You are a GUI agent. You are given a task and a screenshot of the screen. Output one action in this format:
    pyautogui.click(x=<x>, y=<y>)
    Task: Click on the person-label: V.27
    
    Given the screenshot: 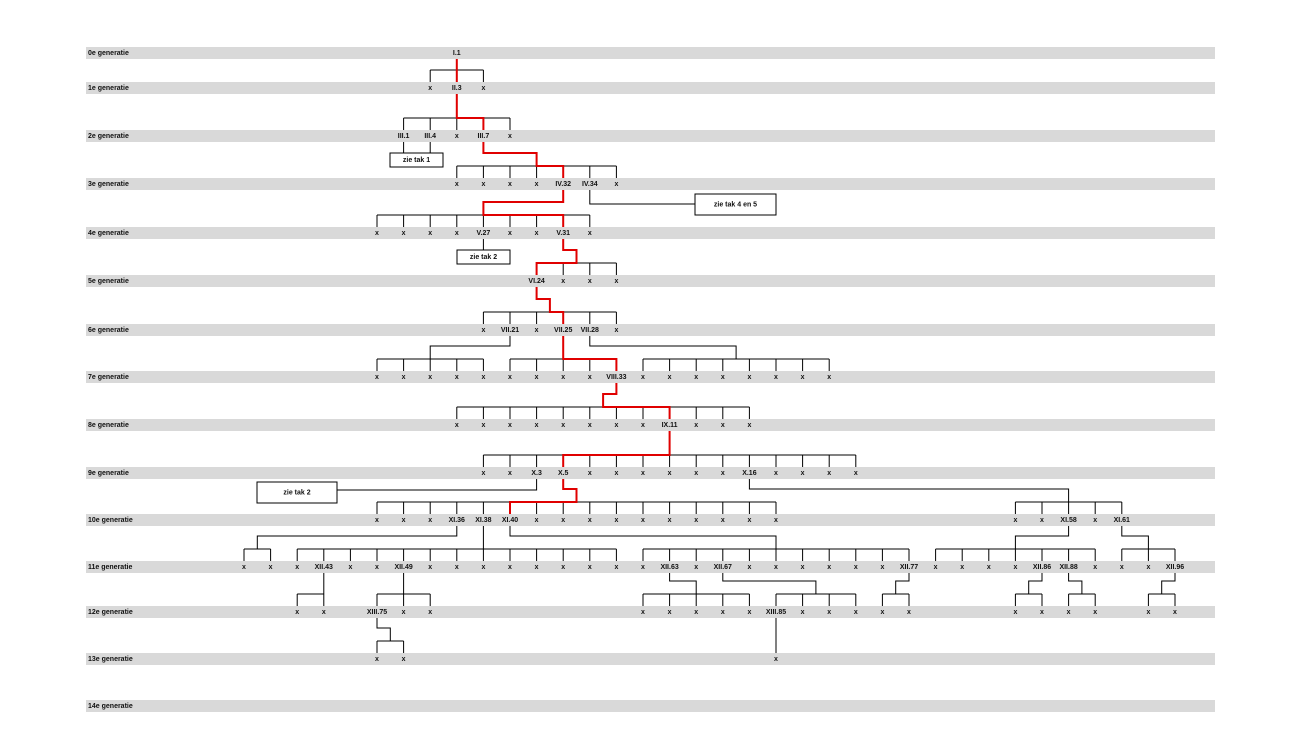 What is the action you would take?
    pyautogui.click(x=484, y=233)
    